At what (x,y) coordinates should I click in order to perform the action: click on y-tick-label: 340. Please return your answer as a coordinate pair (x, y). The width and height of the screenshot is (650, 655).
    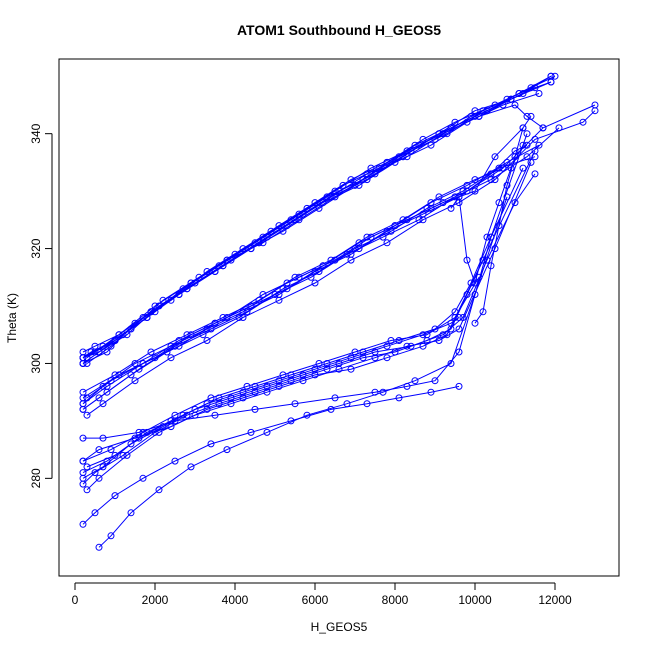
    Looking at the image, I should click on (36, 133).